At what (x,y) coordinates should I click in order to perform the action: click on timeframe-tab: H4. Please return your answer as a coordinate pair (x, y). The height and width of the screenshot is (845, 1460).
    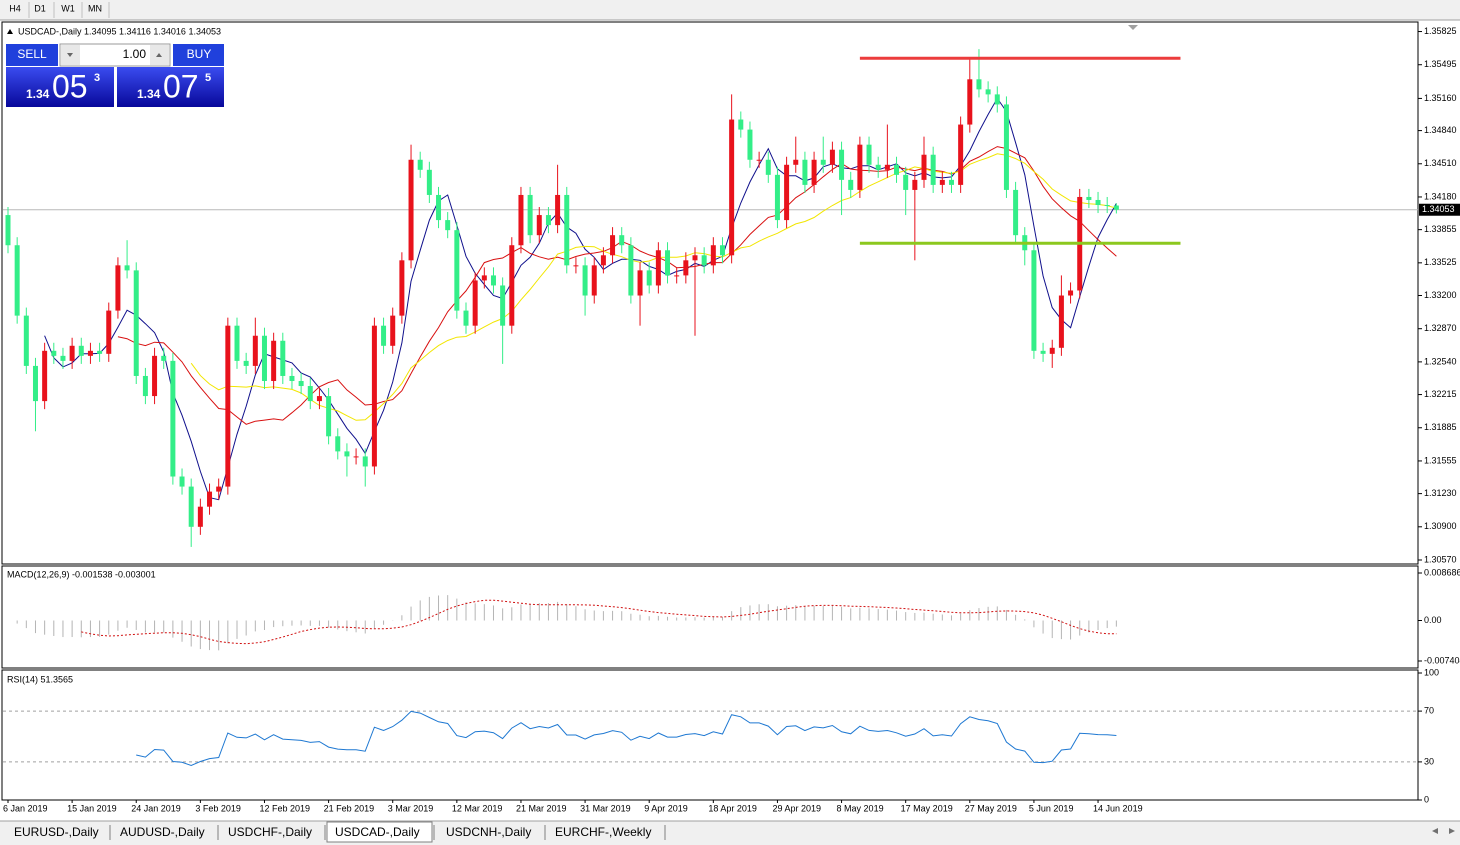
    Looking at the image, I should click on (15, 8).